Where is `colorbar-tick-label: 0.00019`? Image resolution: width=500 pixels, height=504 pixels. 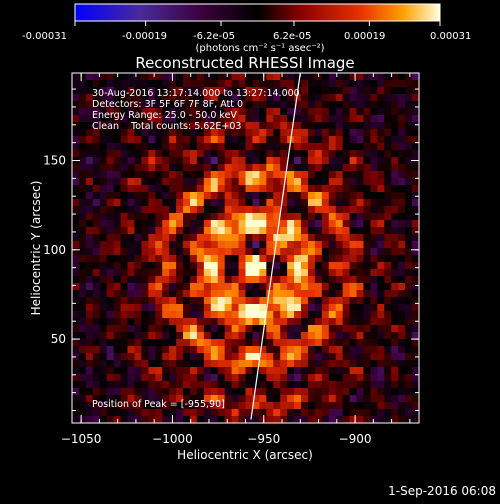
colorbar-tick-label: 0.00019 is located at coordinates (364, 36).